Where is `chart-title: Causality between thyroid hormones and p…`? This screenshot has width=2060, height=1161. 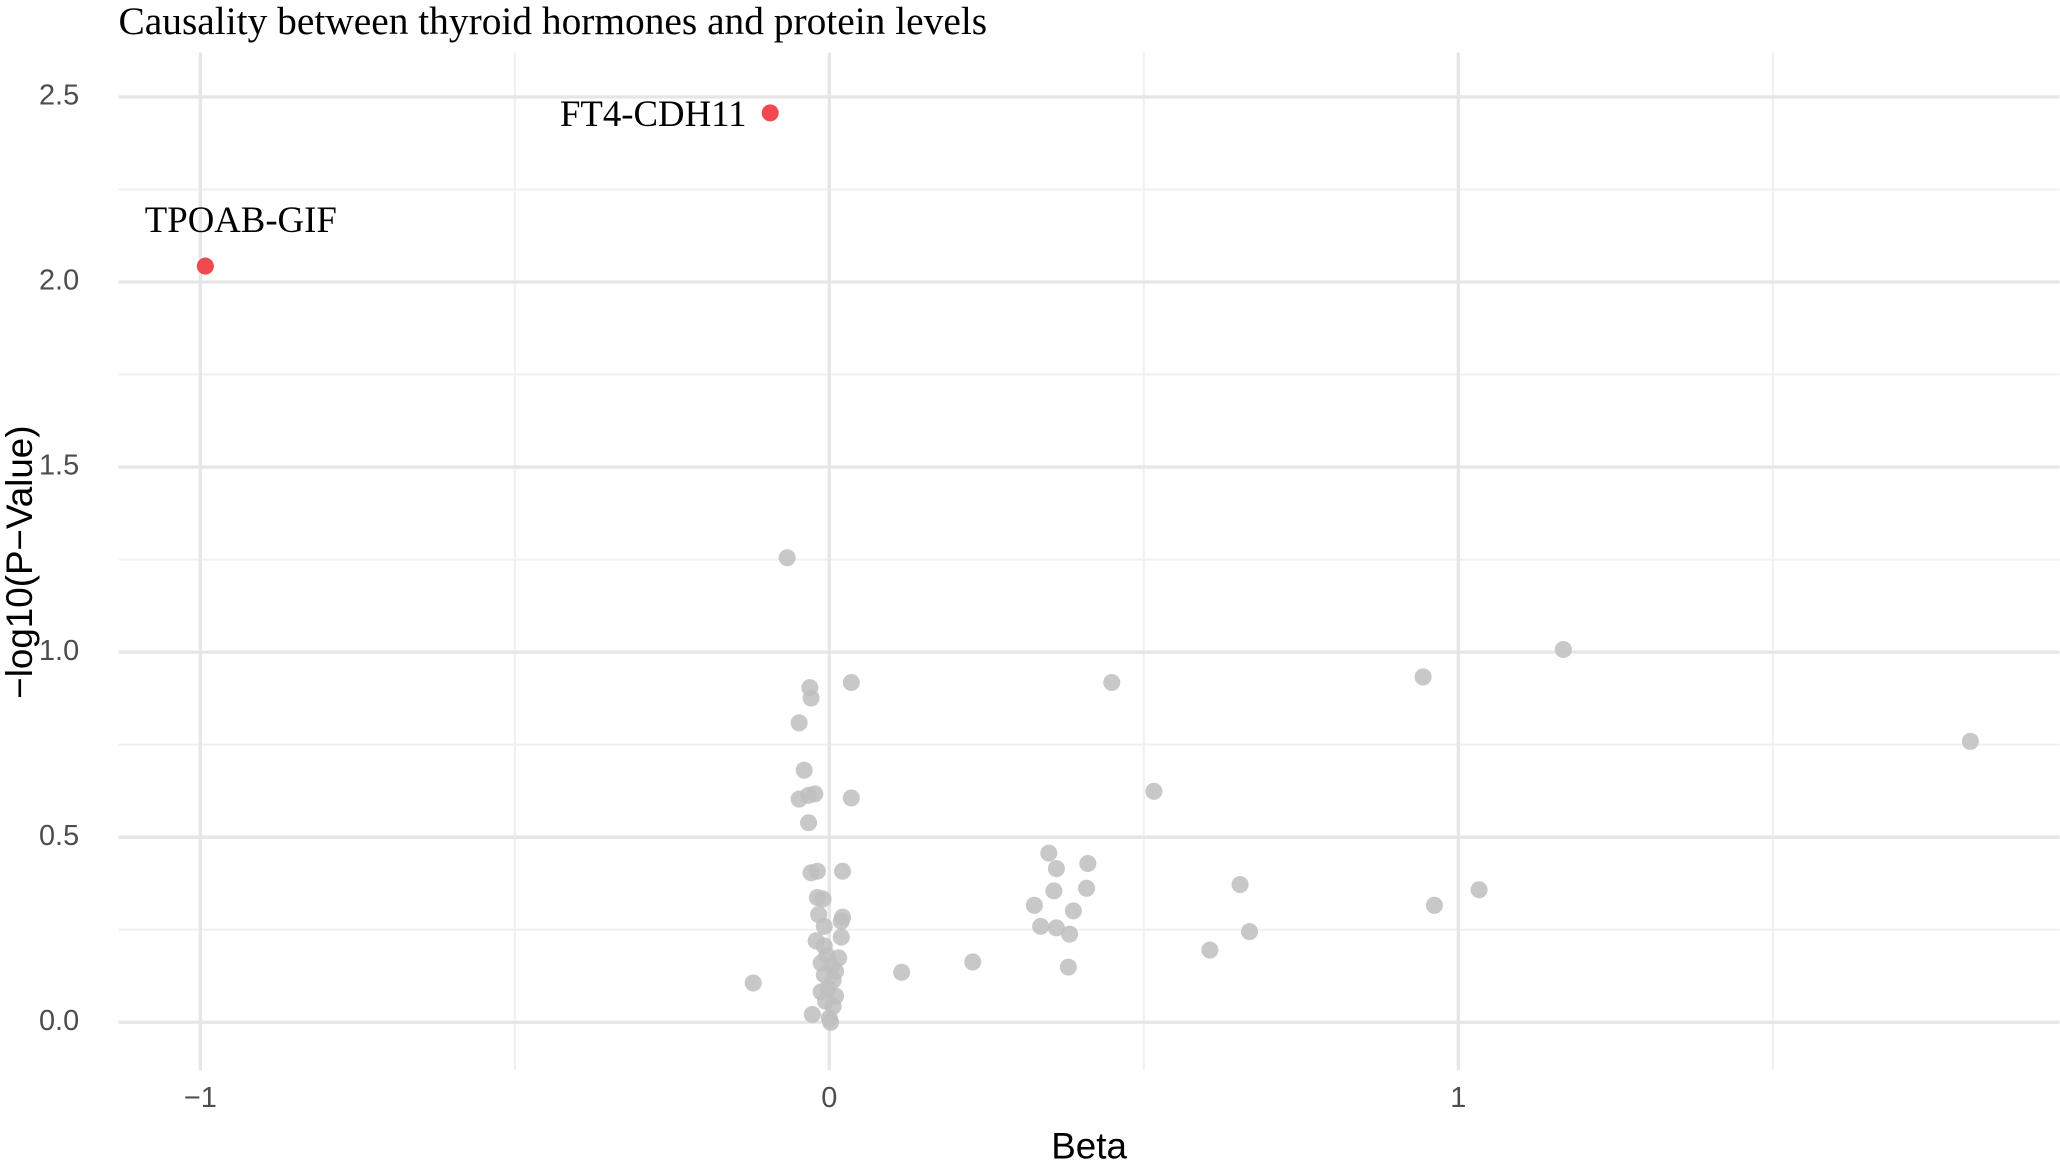 chart-title: Causality between thyroid hormones and p… is located at coordinates (553, 21).